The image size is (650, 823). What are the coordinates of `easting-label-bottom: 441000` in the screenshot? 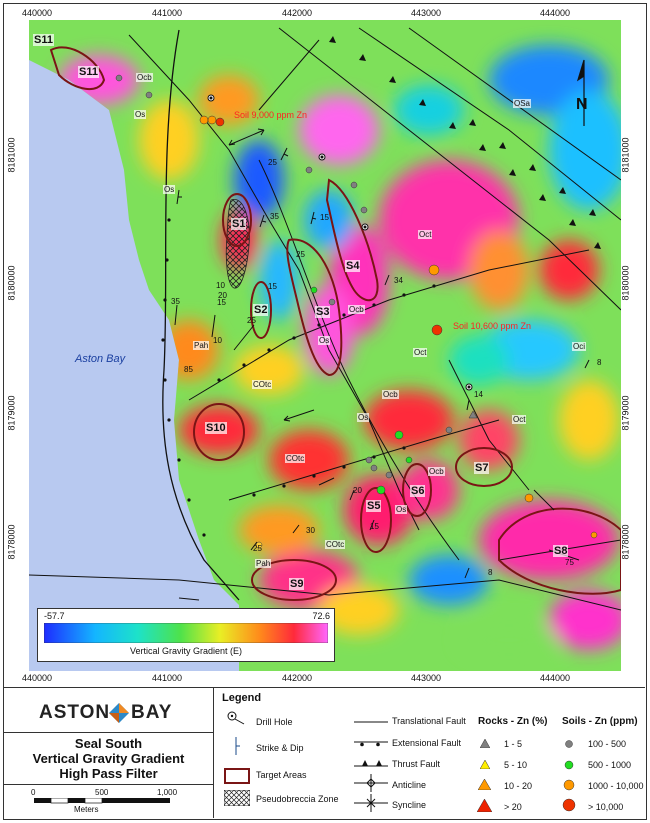 It's located at (167, 678).